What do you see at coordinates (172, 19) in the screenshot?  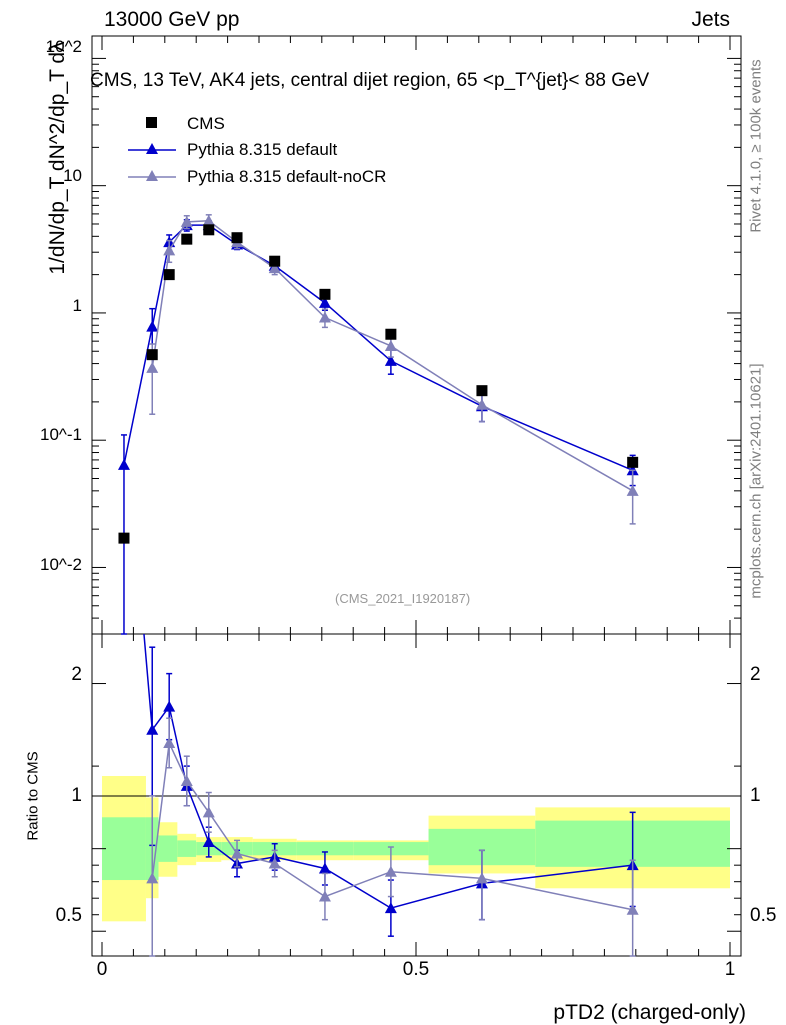 I see `energy-label: 13000 GeV pp` at bounding box center [172, 19].